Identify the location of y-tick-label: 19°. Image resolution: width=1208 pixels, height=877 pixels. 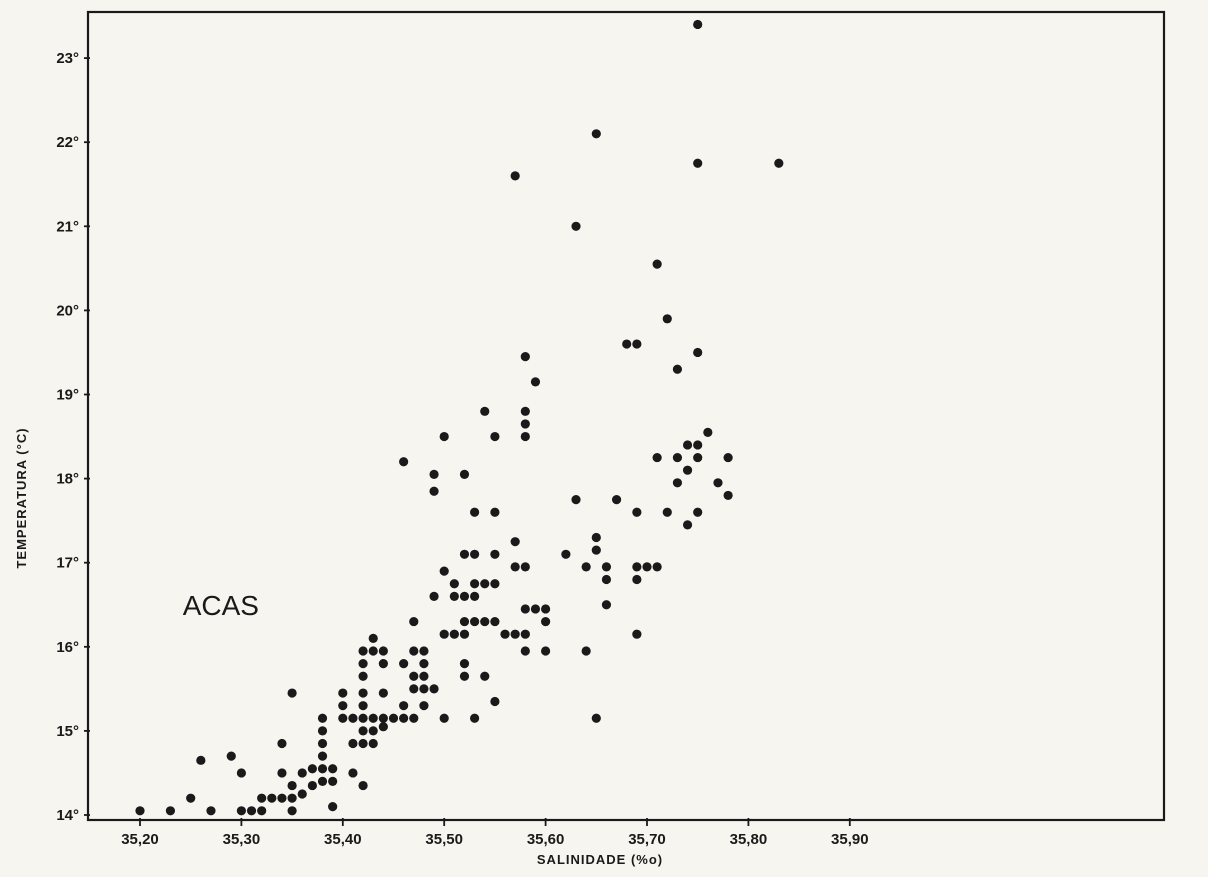
(67, 395).